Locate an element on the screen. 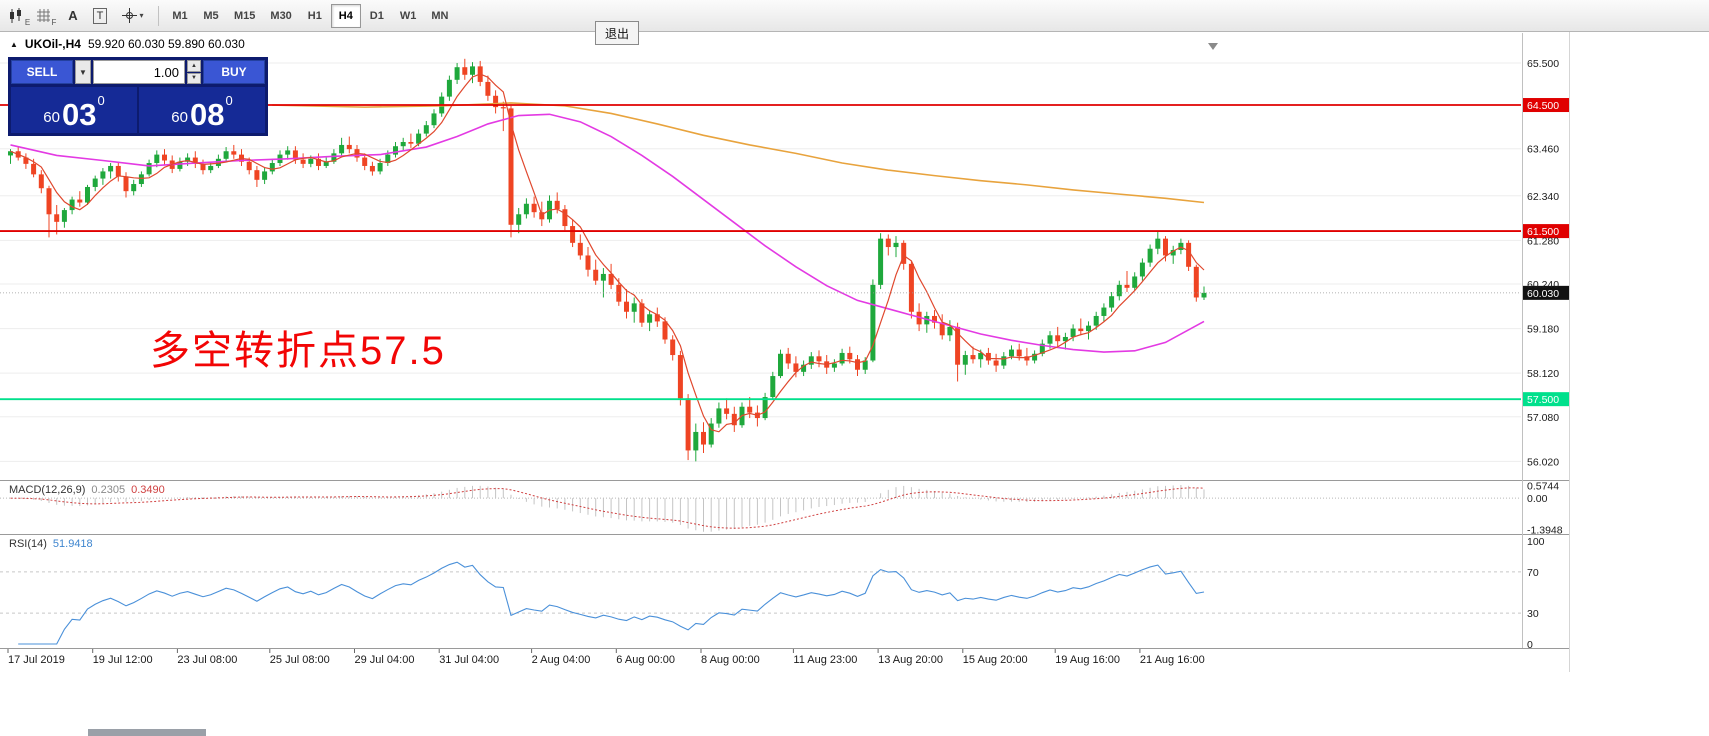  current-price-marker: 60.030 is located at coordinates (784, 292).